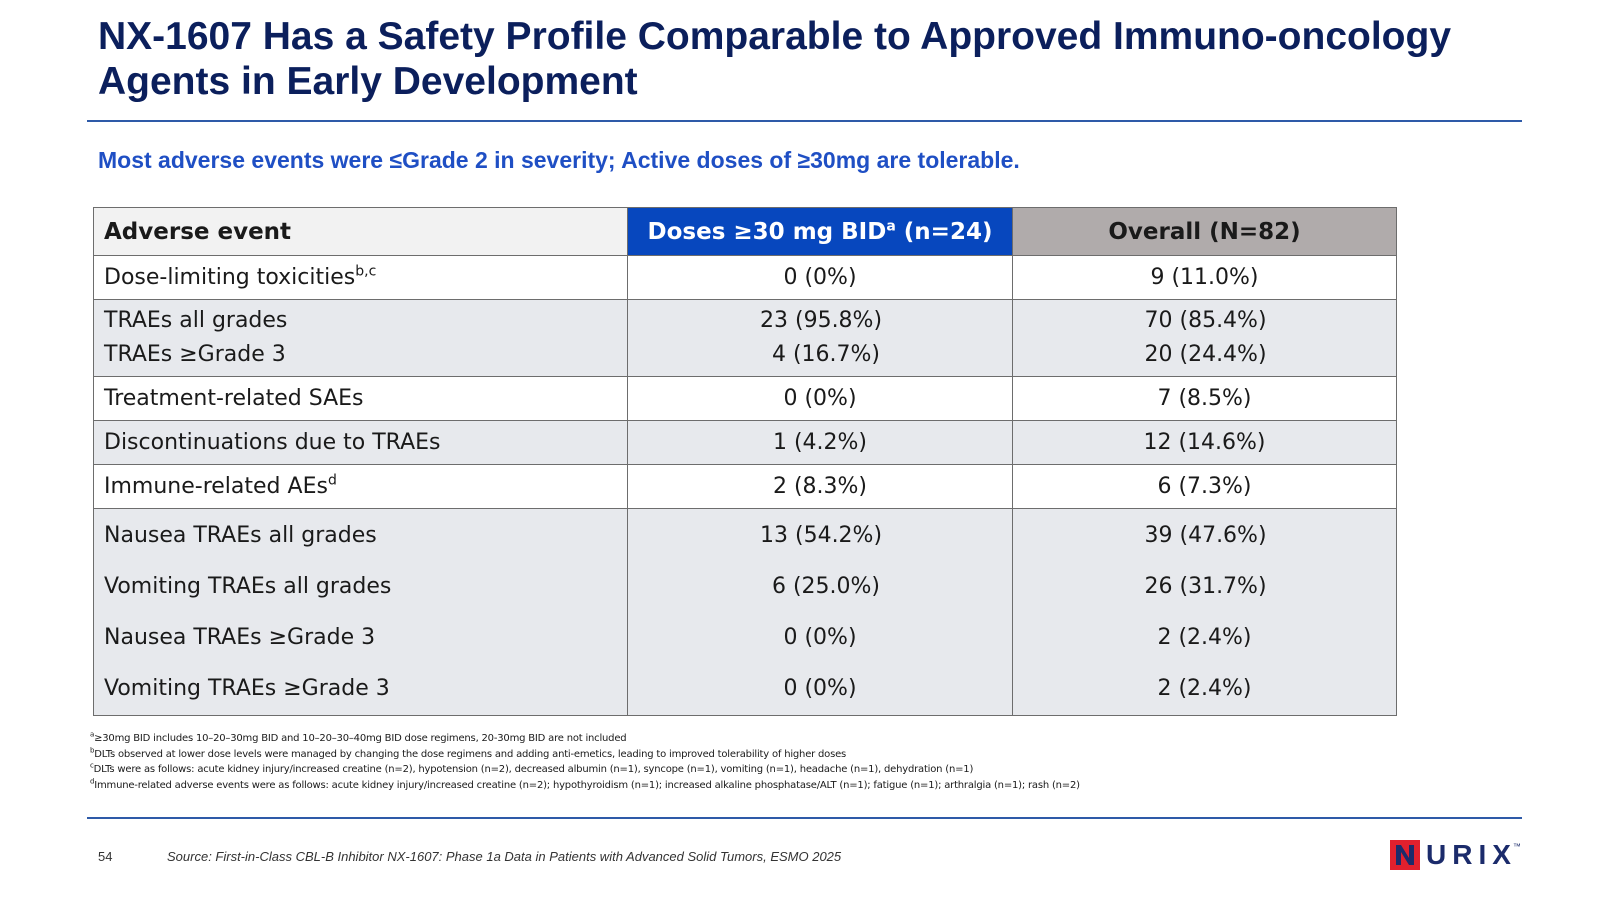  What do you see at coordinates (825, 586) in the screenshot?
I see `dose-group-value-line: 6 (25.0%)` at bounding box center [825, 586].